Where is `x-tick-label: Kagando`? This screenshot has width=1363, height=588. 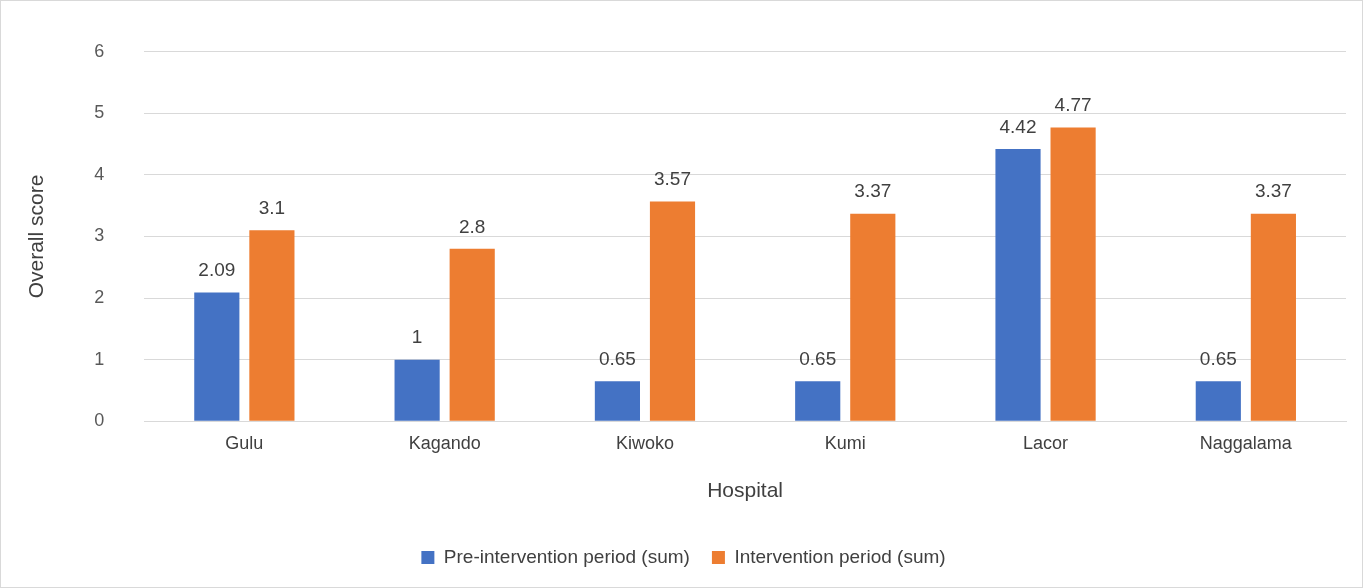 x-tick-label: Kagando is located at coordinates (444, 442).